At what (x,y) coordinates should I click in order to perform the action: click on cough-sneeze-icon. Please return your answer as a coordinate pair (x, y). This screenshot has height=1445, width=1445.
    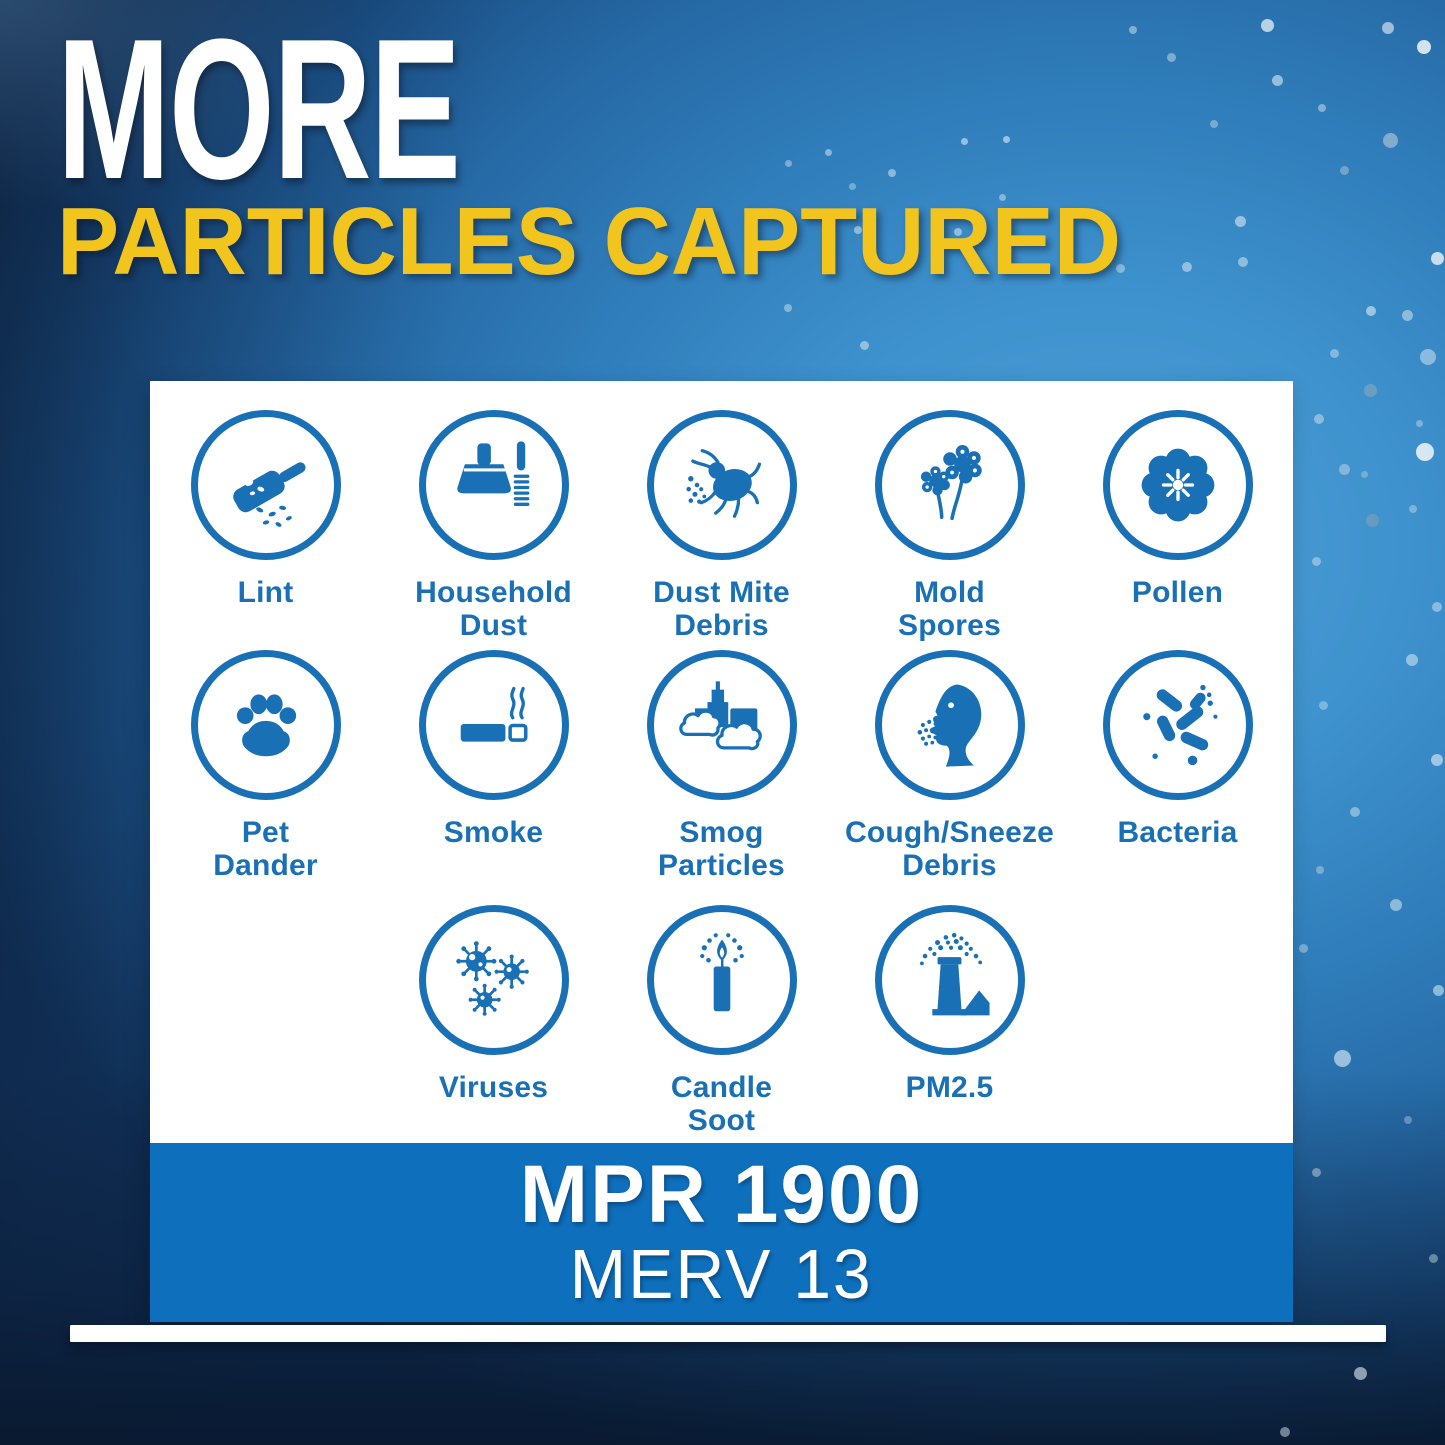
    Looking at the image, I should click on (949, 725).